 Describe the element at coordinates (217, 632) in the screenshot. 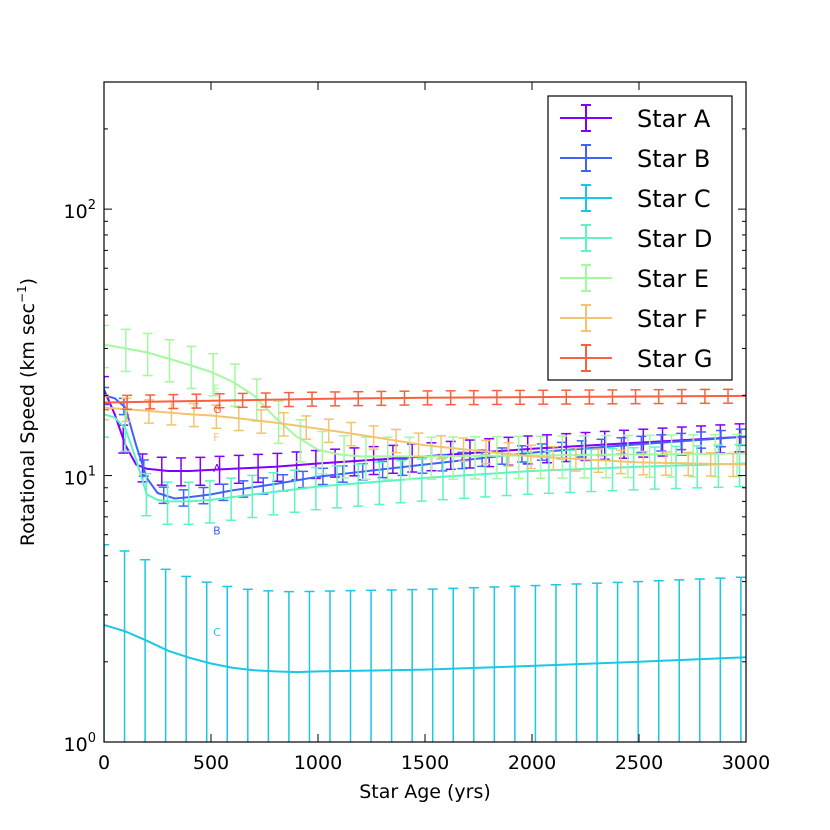

I see `series-tag: C` at that location.